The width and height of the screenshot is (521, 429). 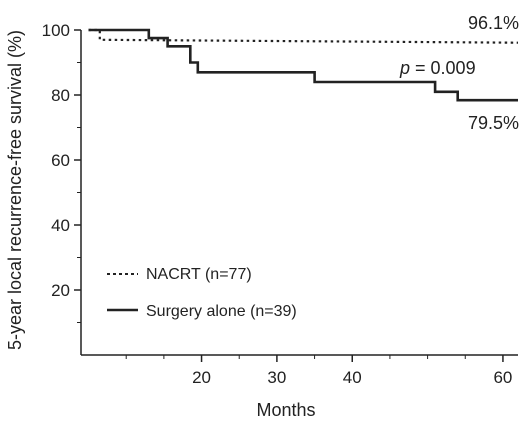 I want to click on legend-item-surgery: Surgery alone (n=39), so click(x=202, y=311).